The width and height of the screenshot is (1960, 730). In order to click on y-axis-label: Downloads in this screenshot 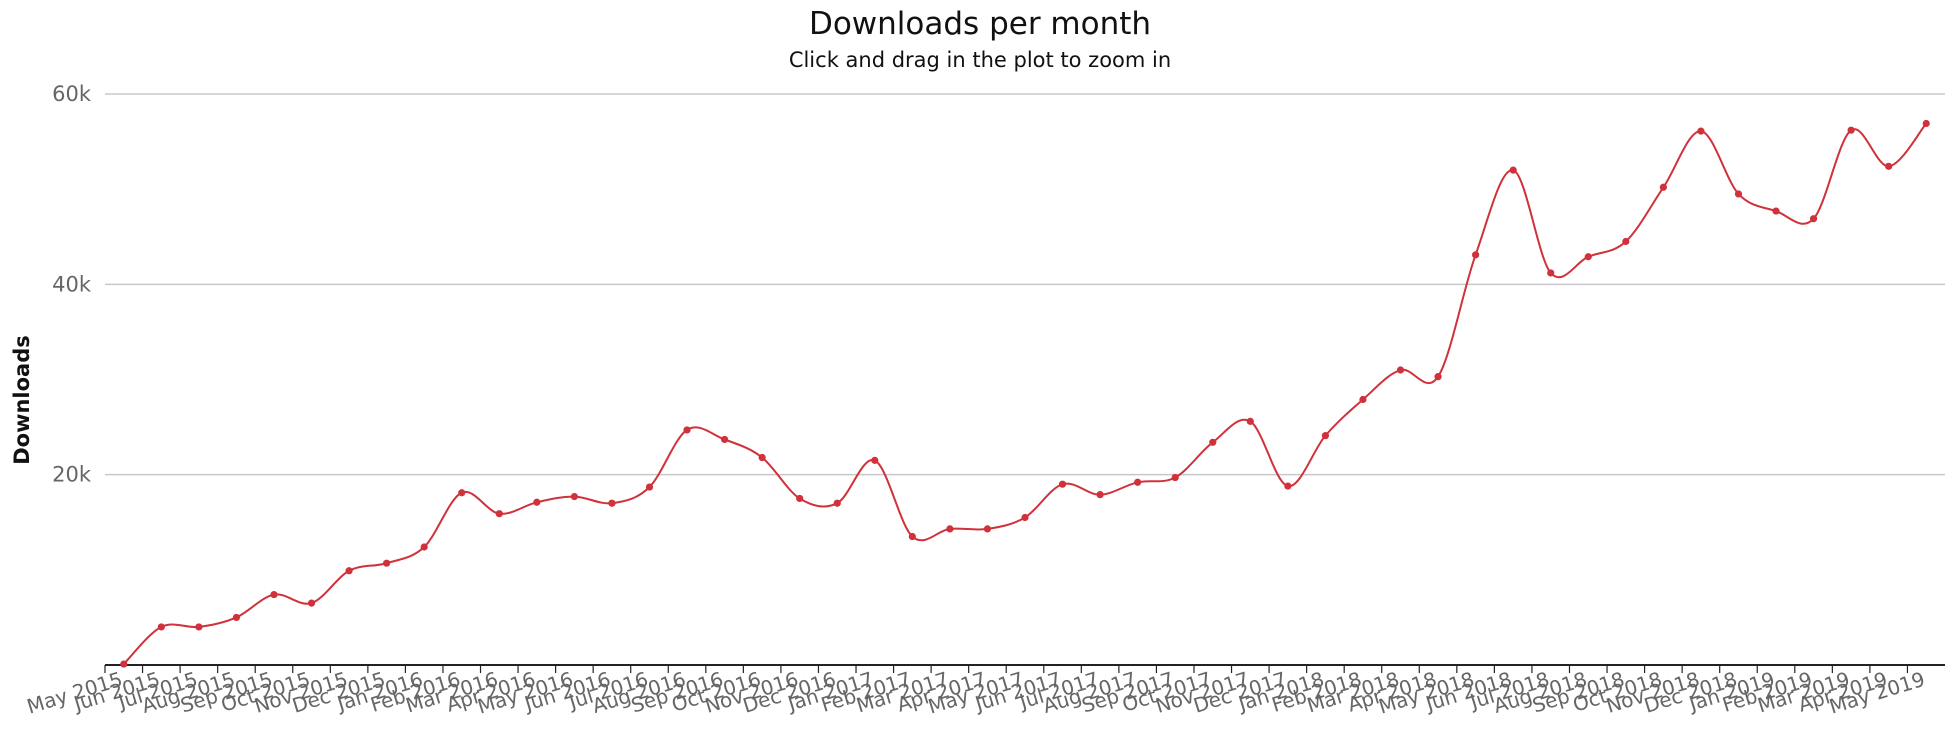, I will do `click(22, 400)`.